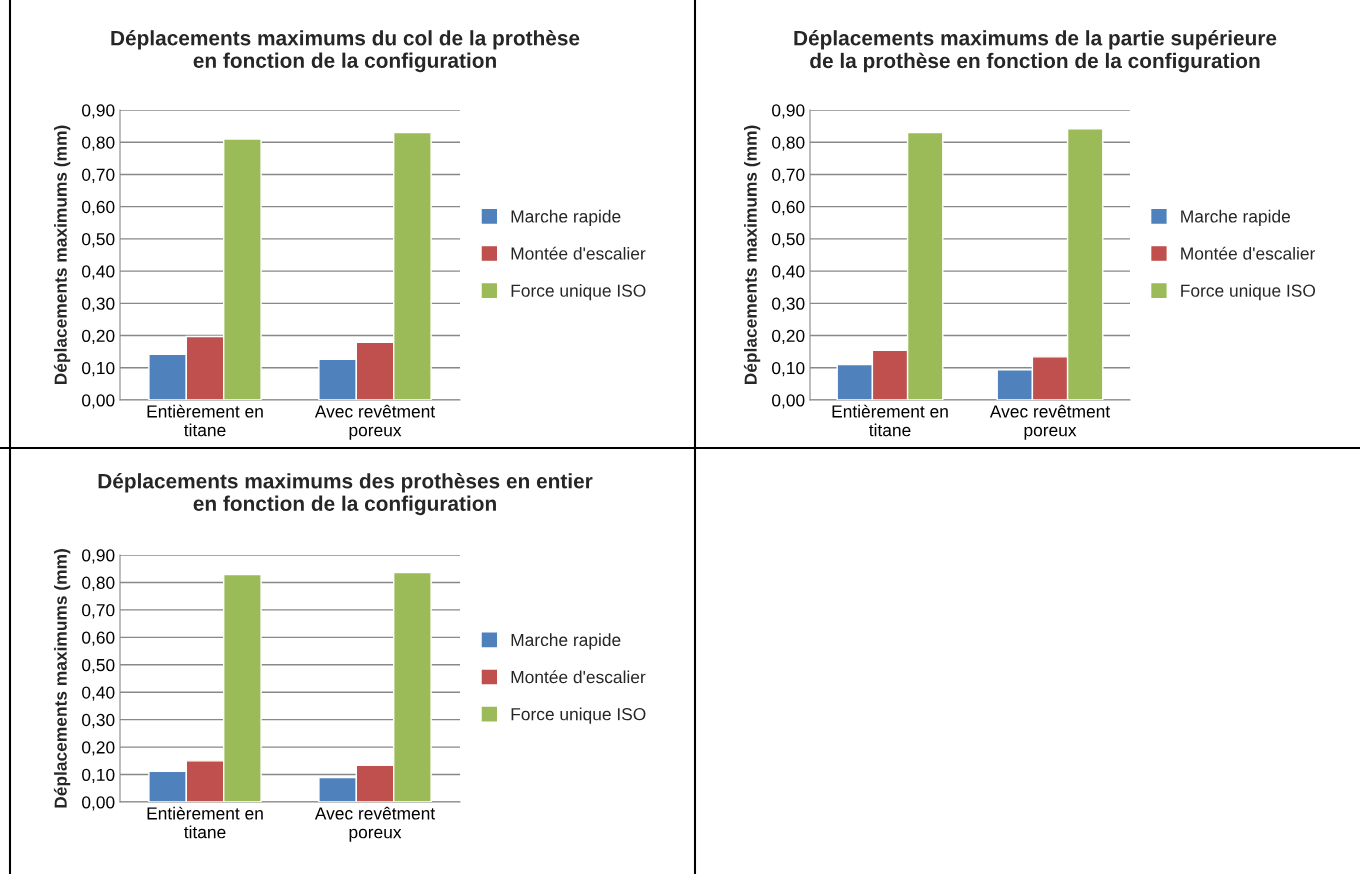 The image size is (1360, 874). Describe the element at coordinates (345, 494) in the screenshot. I see `chart-title: Déplacements maximums des prothèses en entier en fonction de la configuration` at that location.